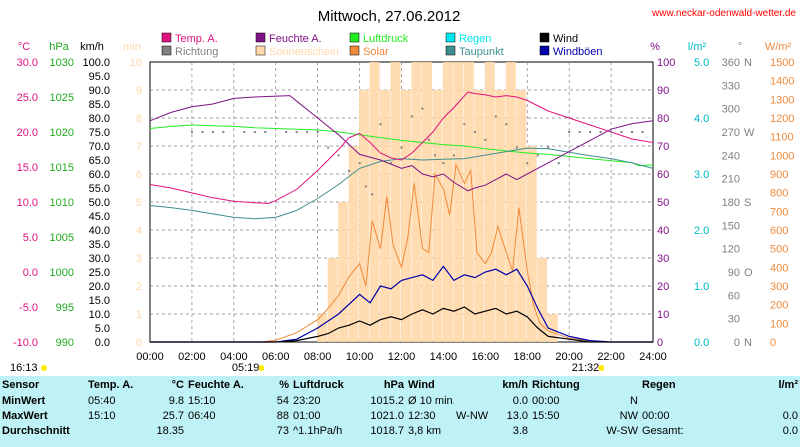  Describe the element at coordinates (30, 273) in the screenshot. I see `temp-tick-label: 0.0` at that location.